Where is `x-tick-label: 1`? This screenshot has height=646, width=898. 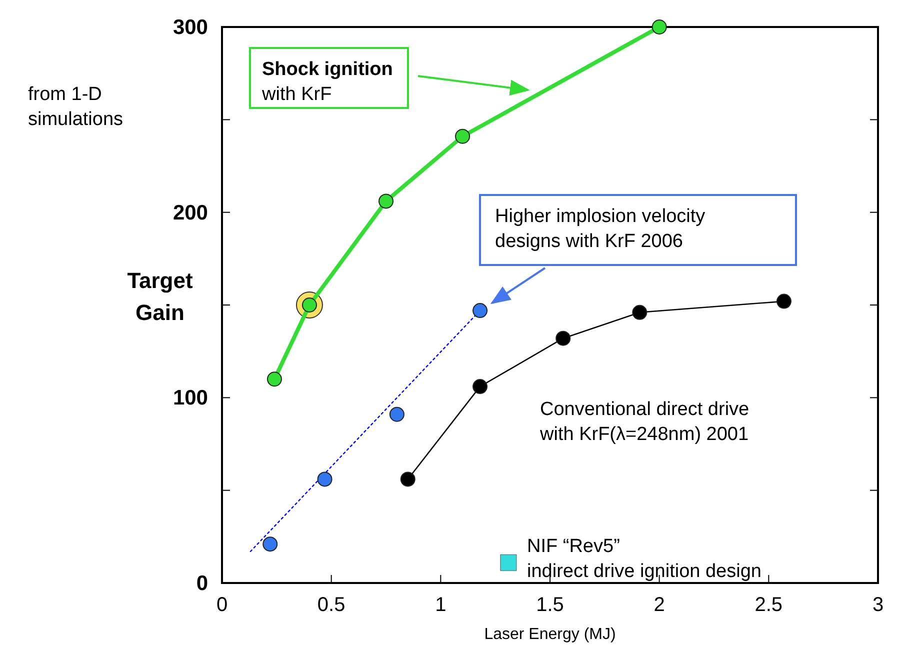 x-tick-label: 1 is located at coordinates (440, 605).